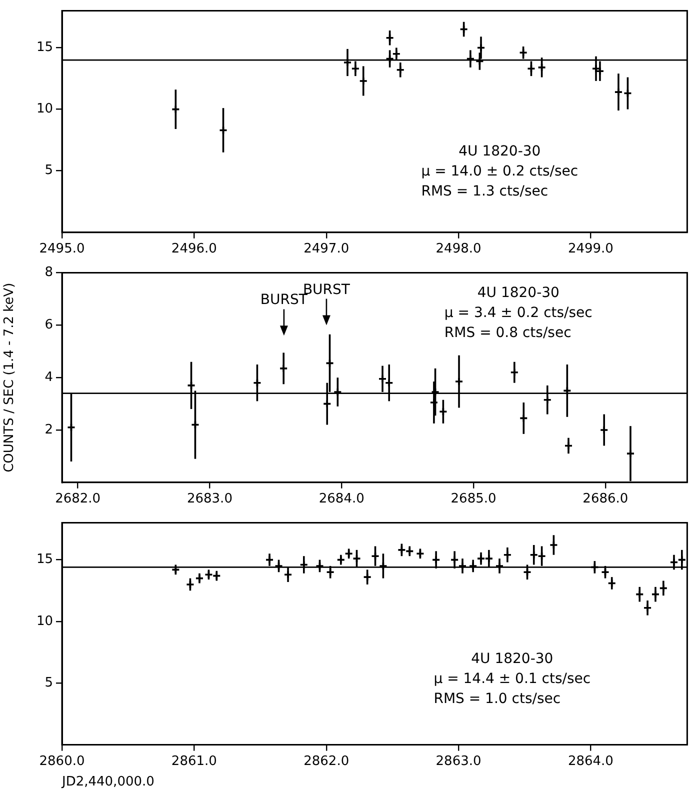 This screenshot has height=794, width=693. I want to click on annotation: RMS = 1.0 cts/sec, so click(497, 699).